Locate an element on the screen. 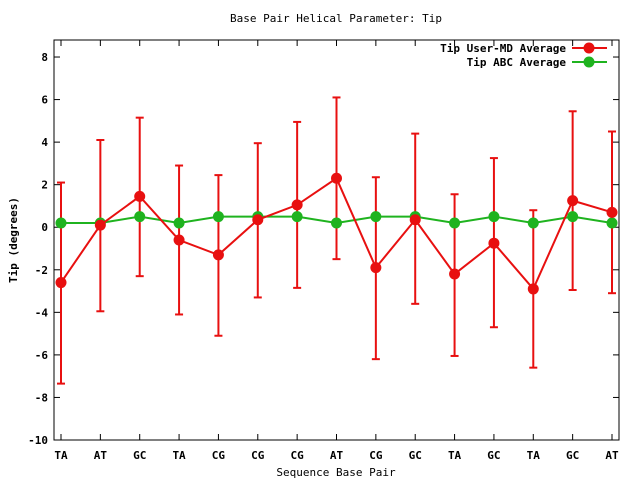 This screenshot has width=640, height=480. legend-label-user-md: Tip User-MD Average is located at coordinates (503, 48).